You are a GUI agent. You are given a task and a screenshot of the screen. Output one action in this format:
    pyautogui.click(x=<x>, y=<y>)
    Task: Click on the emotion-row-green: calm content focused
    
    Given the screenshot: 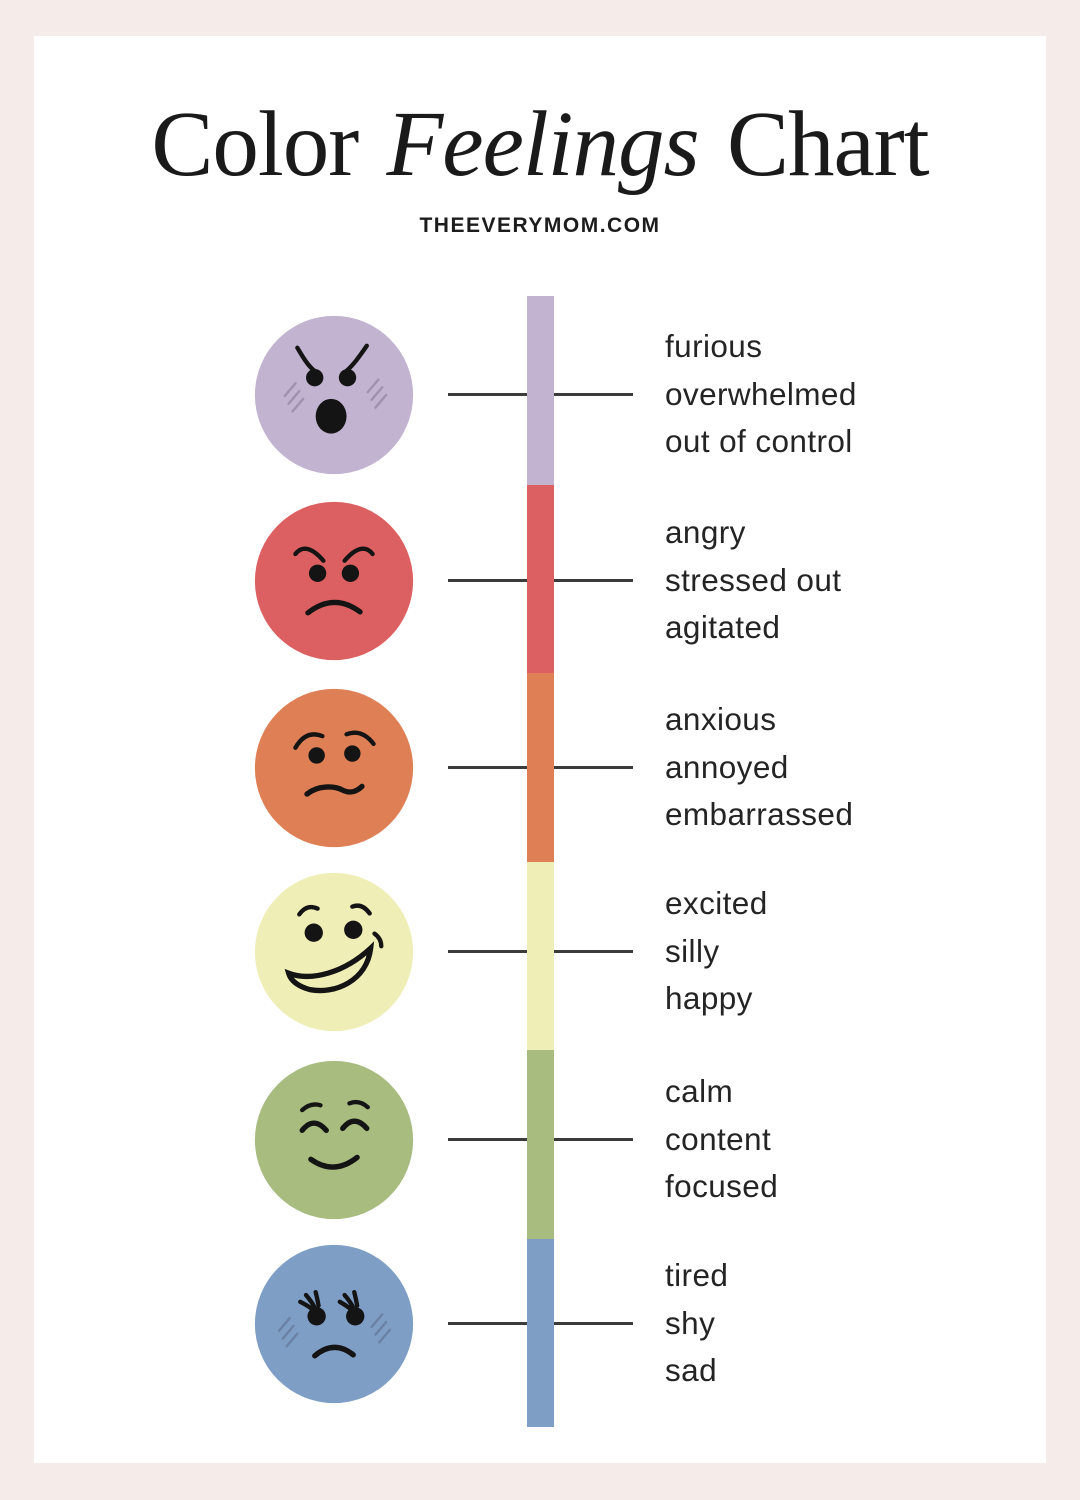 What is the action you would take?
    pyautogui.click(x=540, y=1140)
    